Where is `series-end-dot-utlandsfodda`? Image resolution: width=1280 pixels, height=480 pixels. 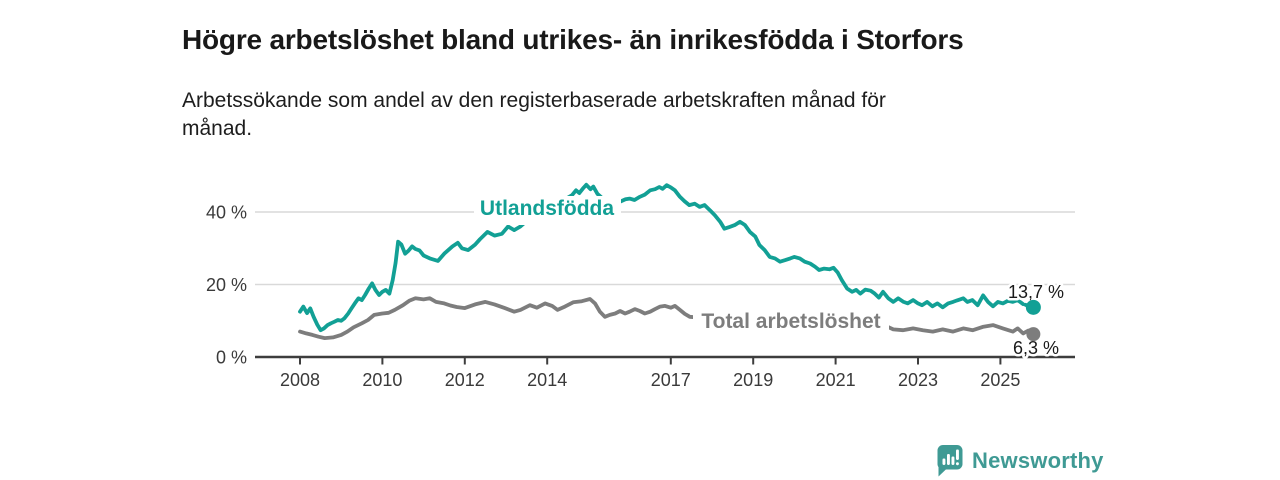 series-end-dot-utlandsfodda is located at coordinates (1033, 307).